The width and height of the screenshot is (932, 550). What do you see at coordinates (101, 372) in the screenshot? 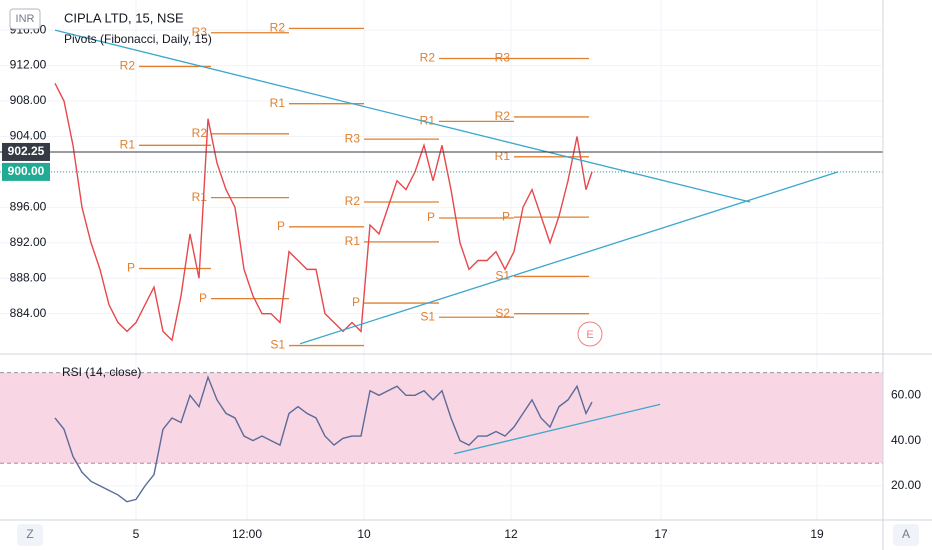
I see `rsi-label: RSI (14, close)` at bounding box center [101, 372].